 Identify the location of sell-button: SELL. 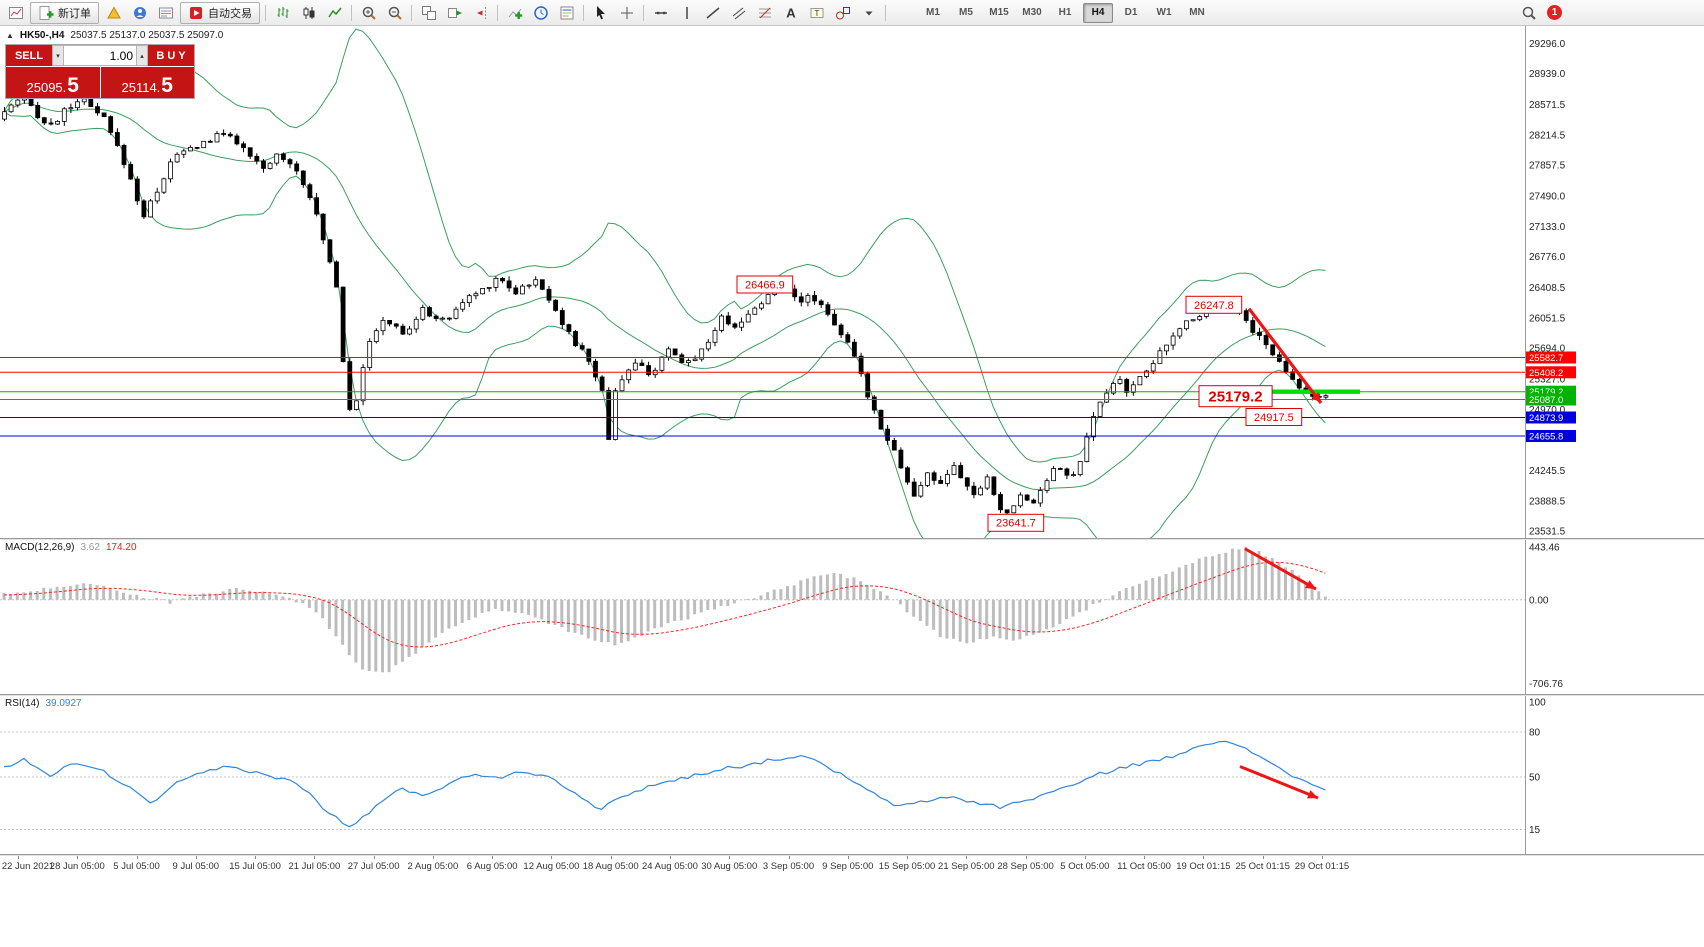
(29, 55).